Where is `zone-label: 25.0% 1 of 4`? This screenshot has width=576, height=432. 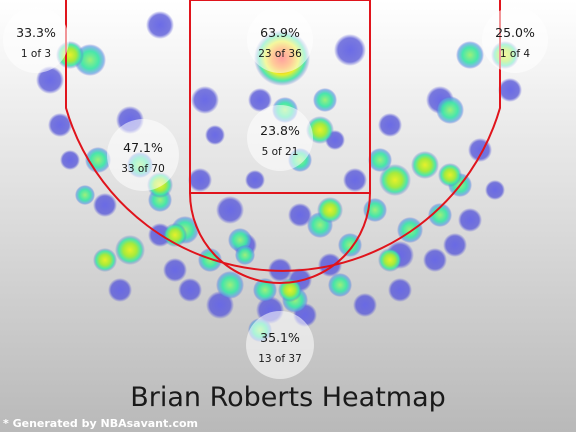
zone-label: 25.0% 1 of 4 is located at coordinates (515, 40).